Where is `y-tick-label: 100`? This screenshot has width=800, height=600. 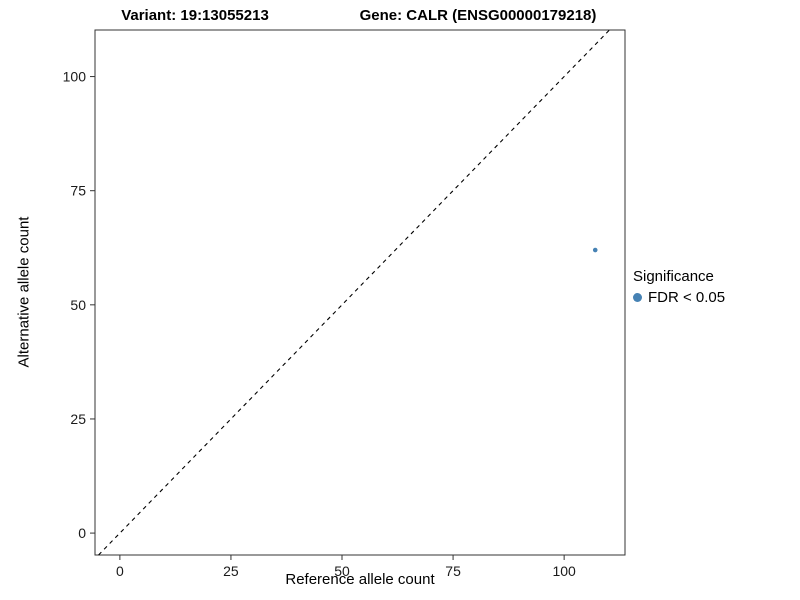
y-tick-label: 100 is located at coordinates (75, 77).